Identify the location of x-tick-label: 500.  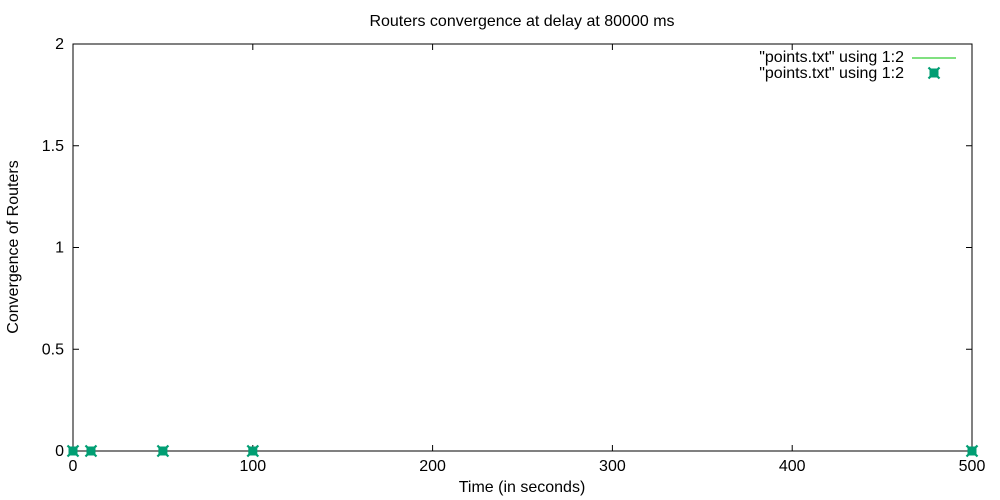
(972, 466).